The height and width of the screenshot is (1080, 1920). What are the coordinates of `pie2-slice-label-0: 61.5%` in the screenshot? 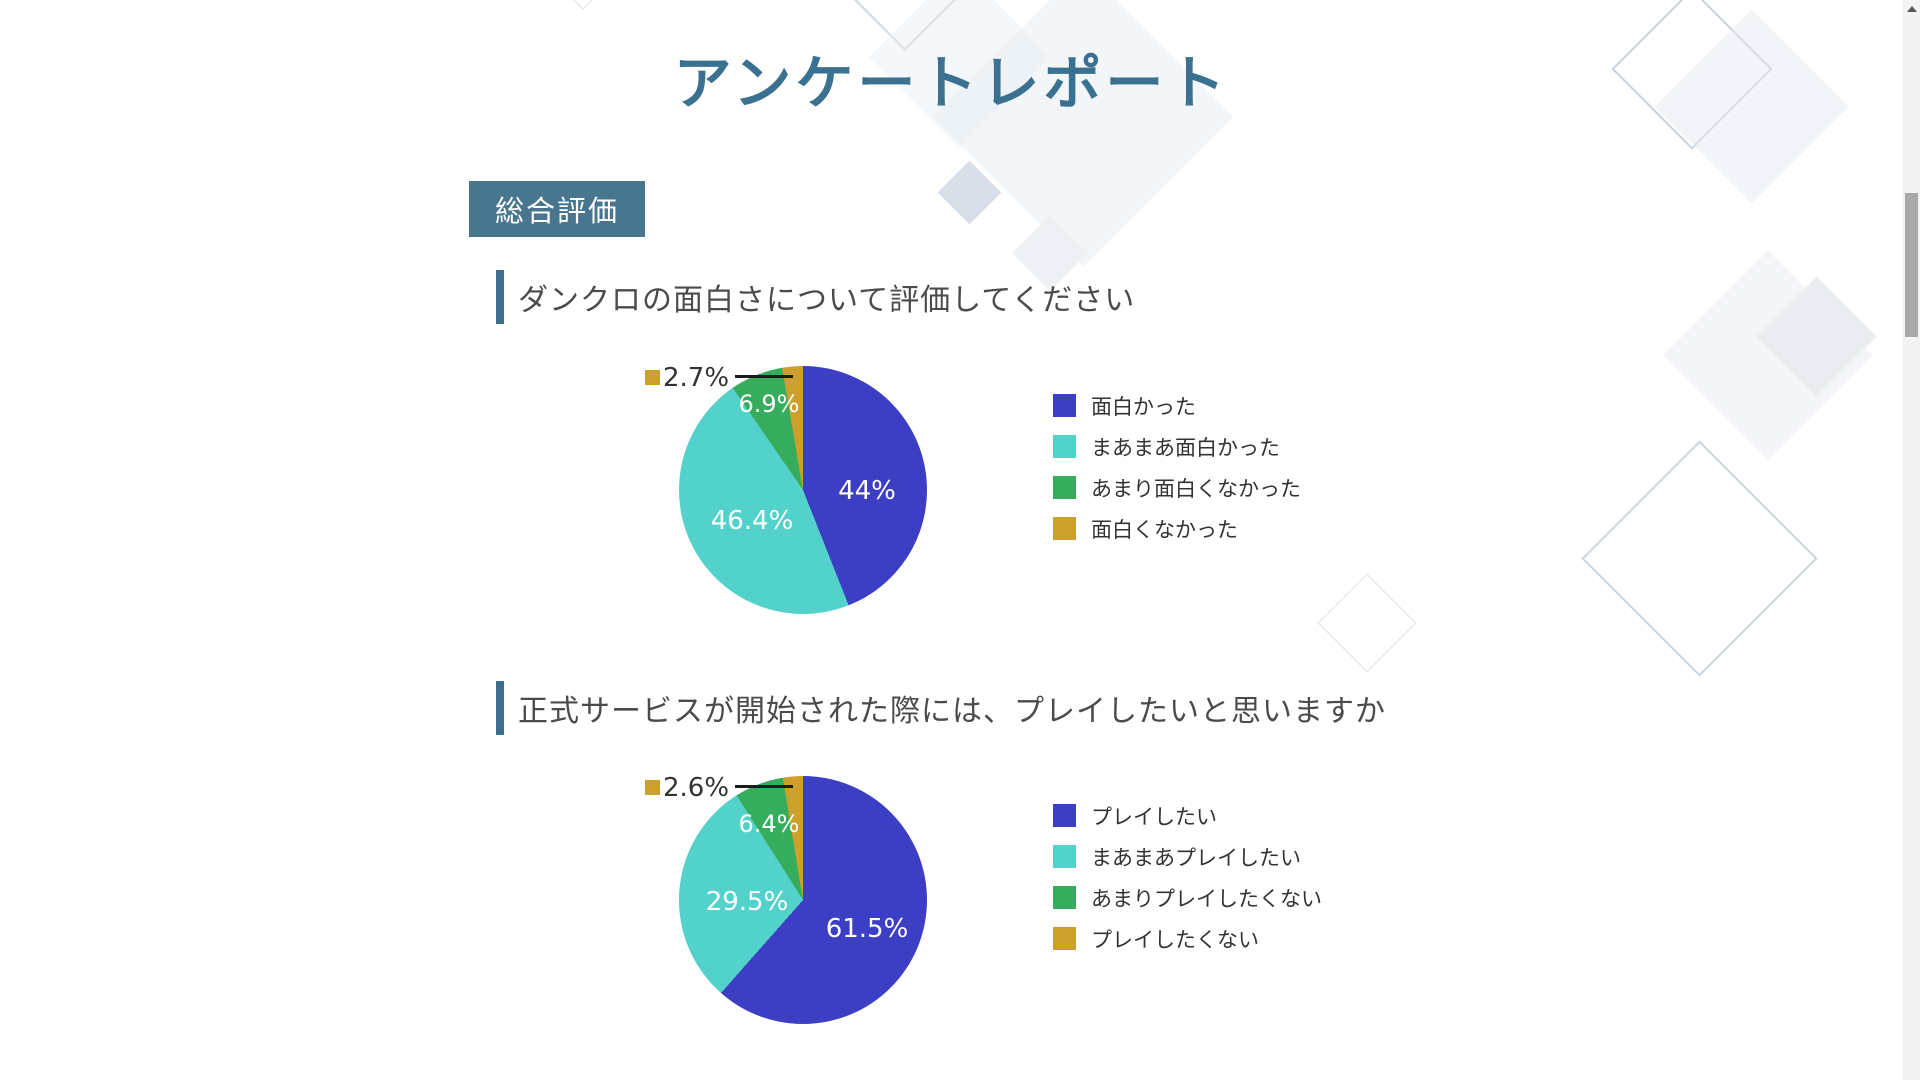 It's located at (867, 929).